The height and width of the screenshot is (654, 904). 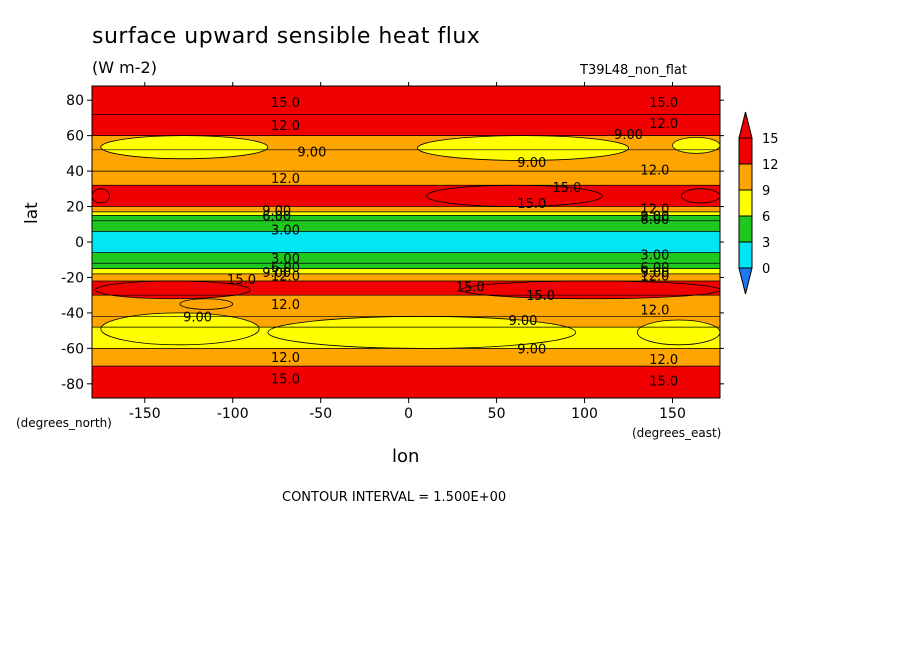 I want to click on colorbar-tick-label: 12, so click(x=770, y=165).